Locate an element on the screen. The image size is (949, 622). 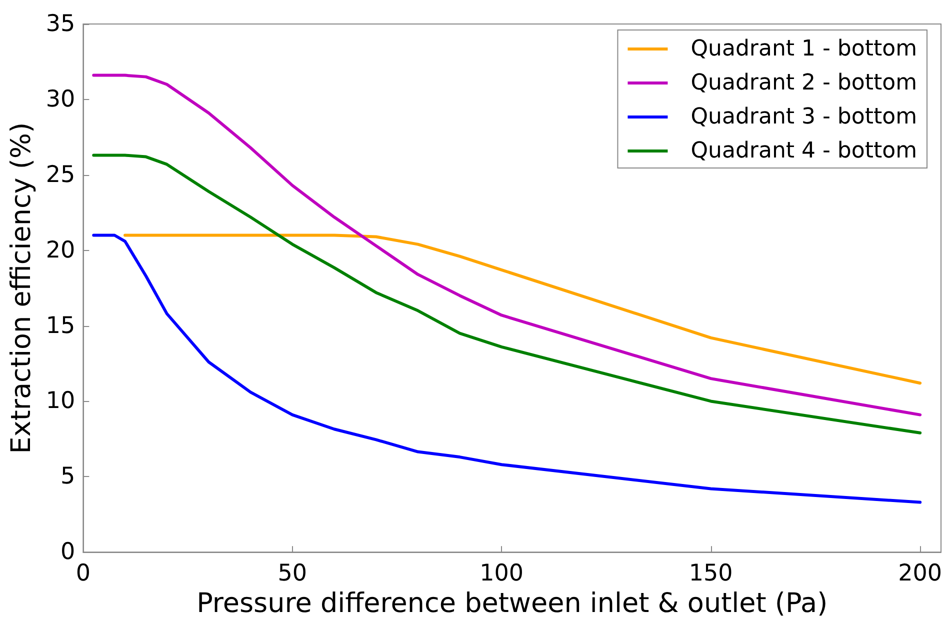
x-tick-label: 150 is located at coordinates (710, 573).